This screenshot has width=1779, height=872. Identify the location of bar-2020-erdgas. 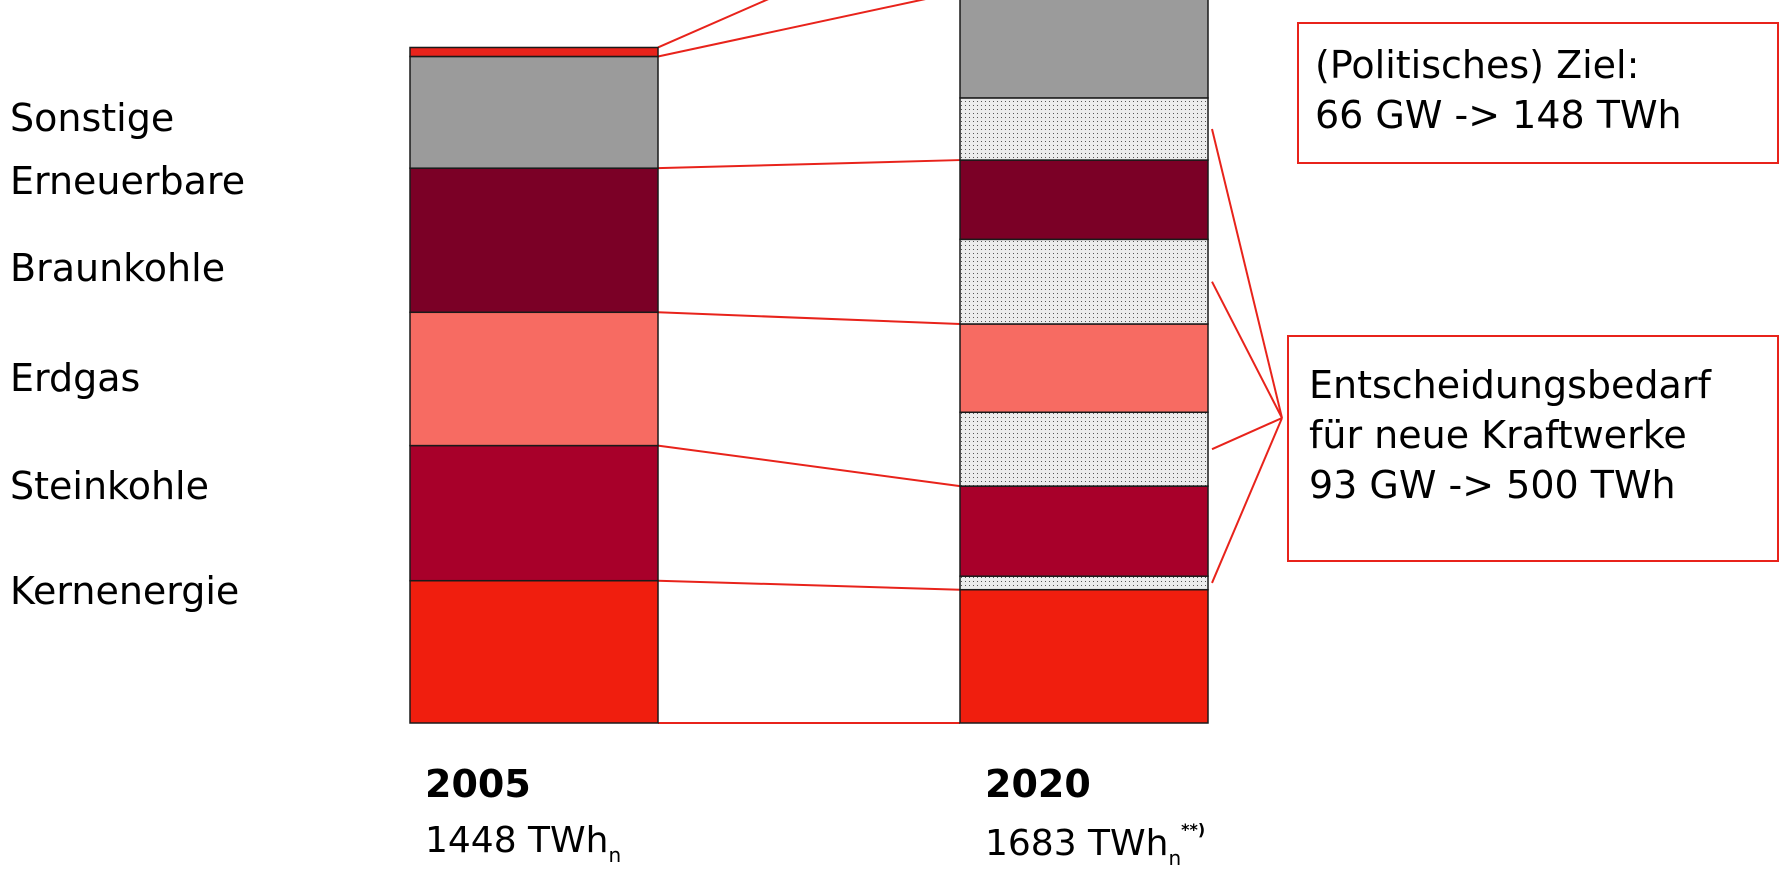
(1084, 368).